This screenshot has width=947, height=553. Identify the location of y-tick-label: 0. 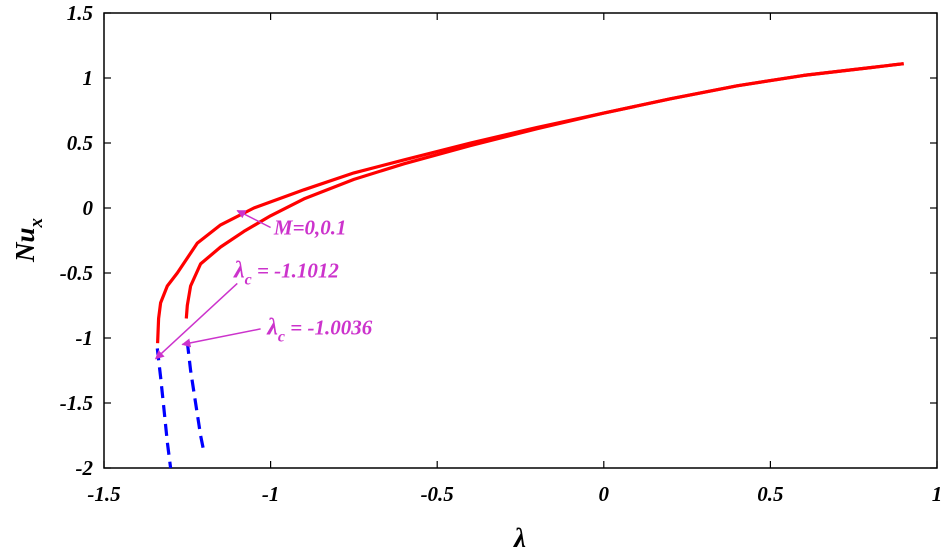
(88, 208).